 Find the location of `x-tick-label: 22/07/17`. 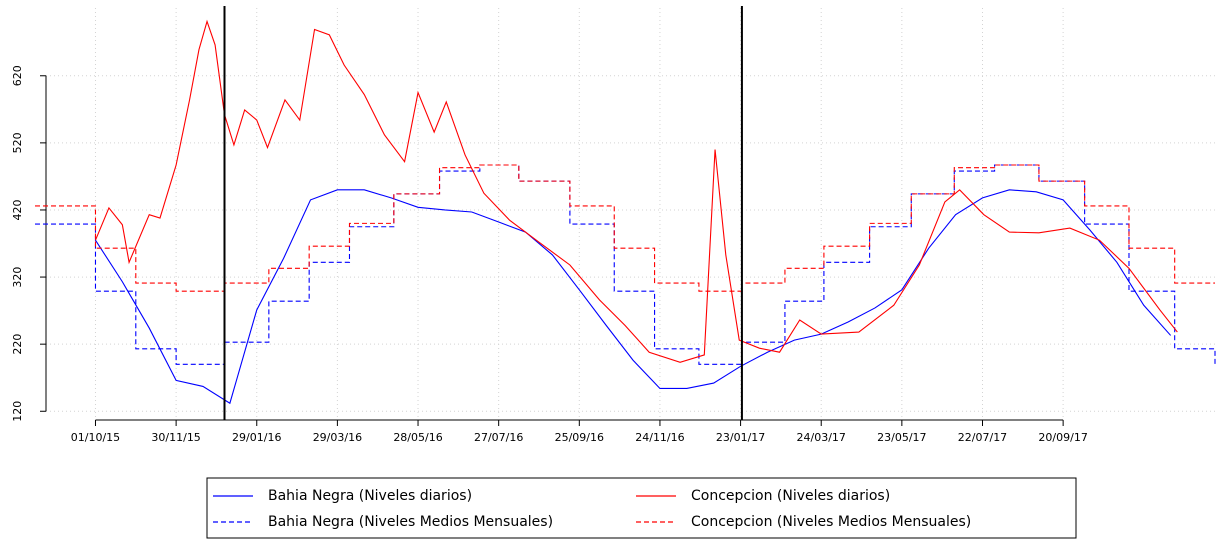

x-tick-label: 22/07/17 is located at coordinates (982, 437).